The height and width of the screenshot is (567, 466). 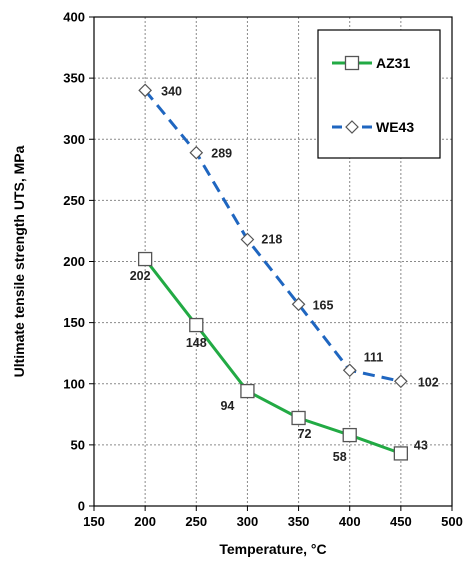 What do you see at coordinates (323, 305) in the screenshot?
I see `data-label: 165` at bounding box center [323, 305].